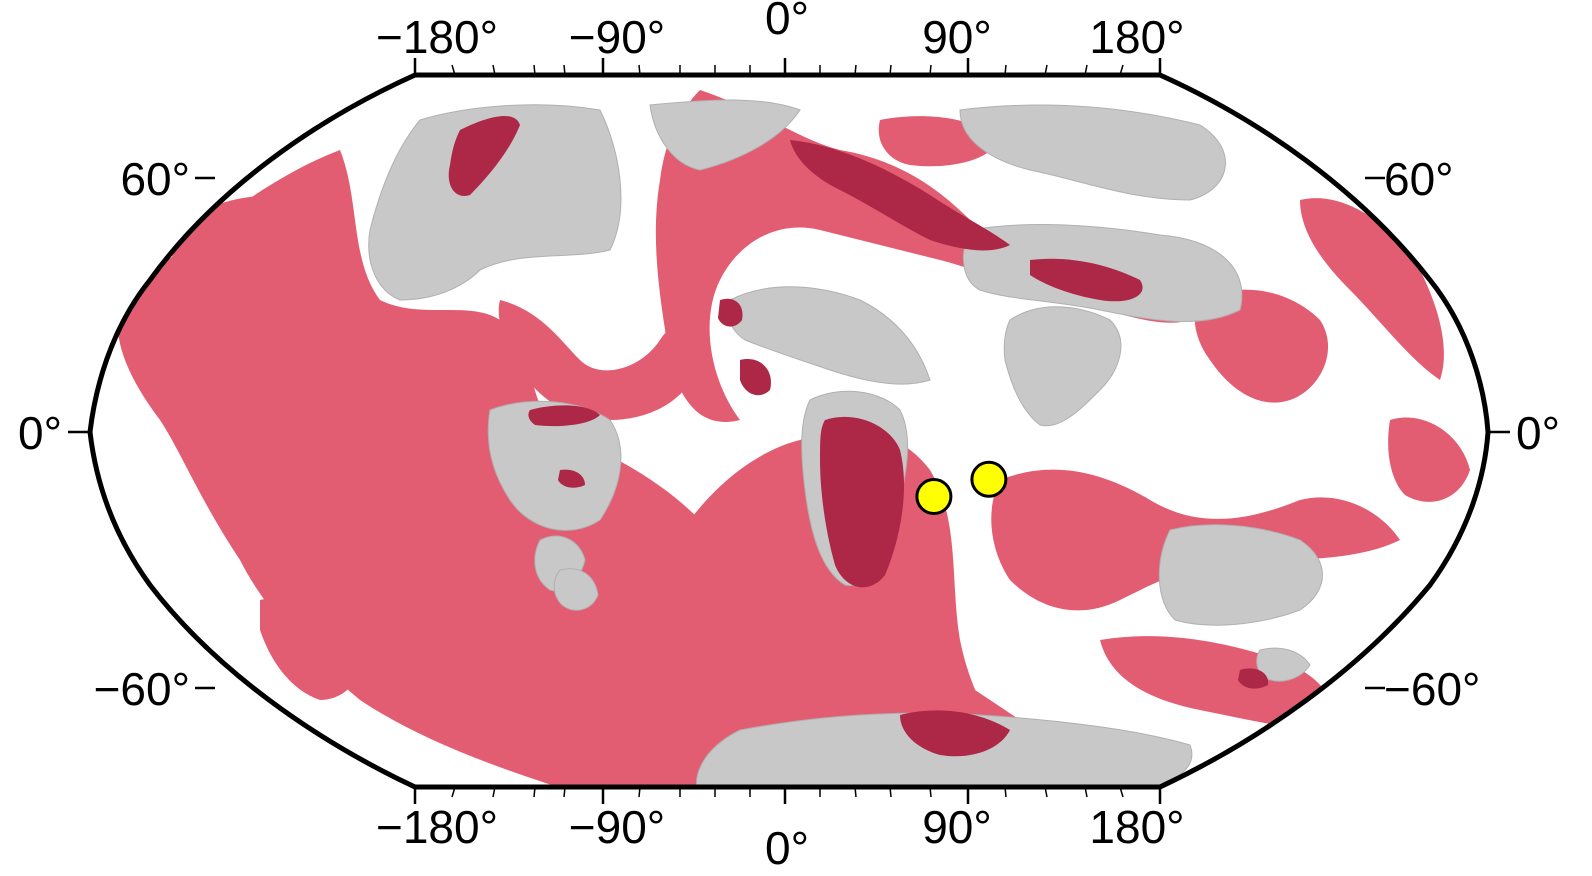 The height and width of the screenshot is (876, 1592). Describe the element at coordinates (142, 689) in the screenshot. I see `left-lat-label: −60°` at that location.